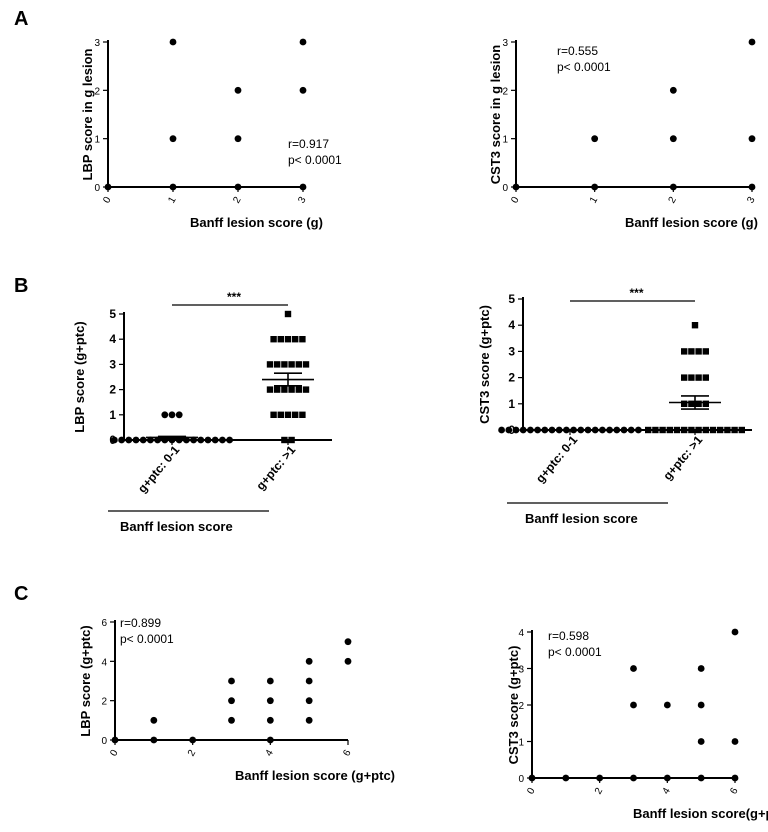 The height and width of the screenshot is (832, 768). I want to click on C1-y-tick-label: 2, so click(104, 702).